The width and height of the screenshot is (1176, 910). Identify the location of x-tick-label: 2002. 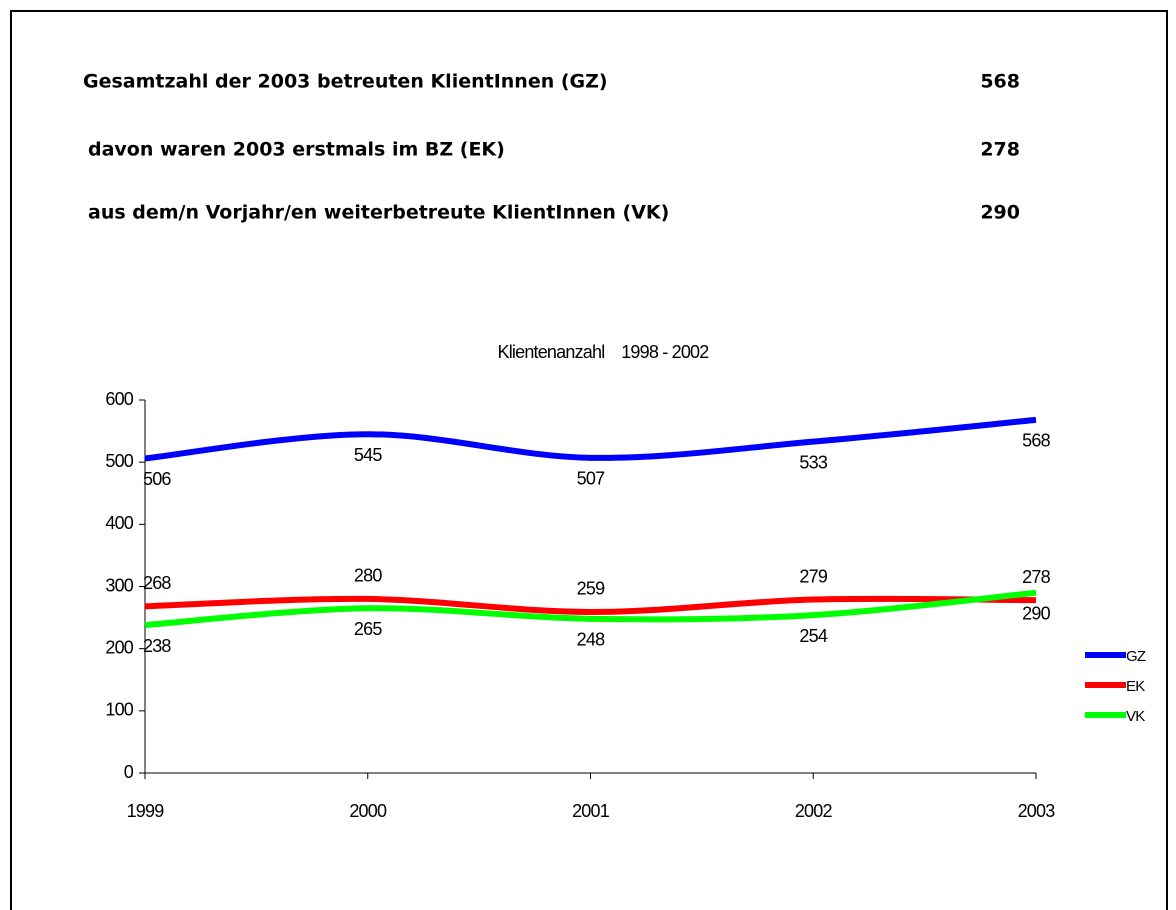
(814, 811).